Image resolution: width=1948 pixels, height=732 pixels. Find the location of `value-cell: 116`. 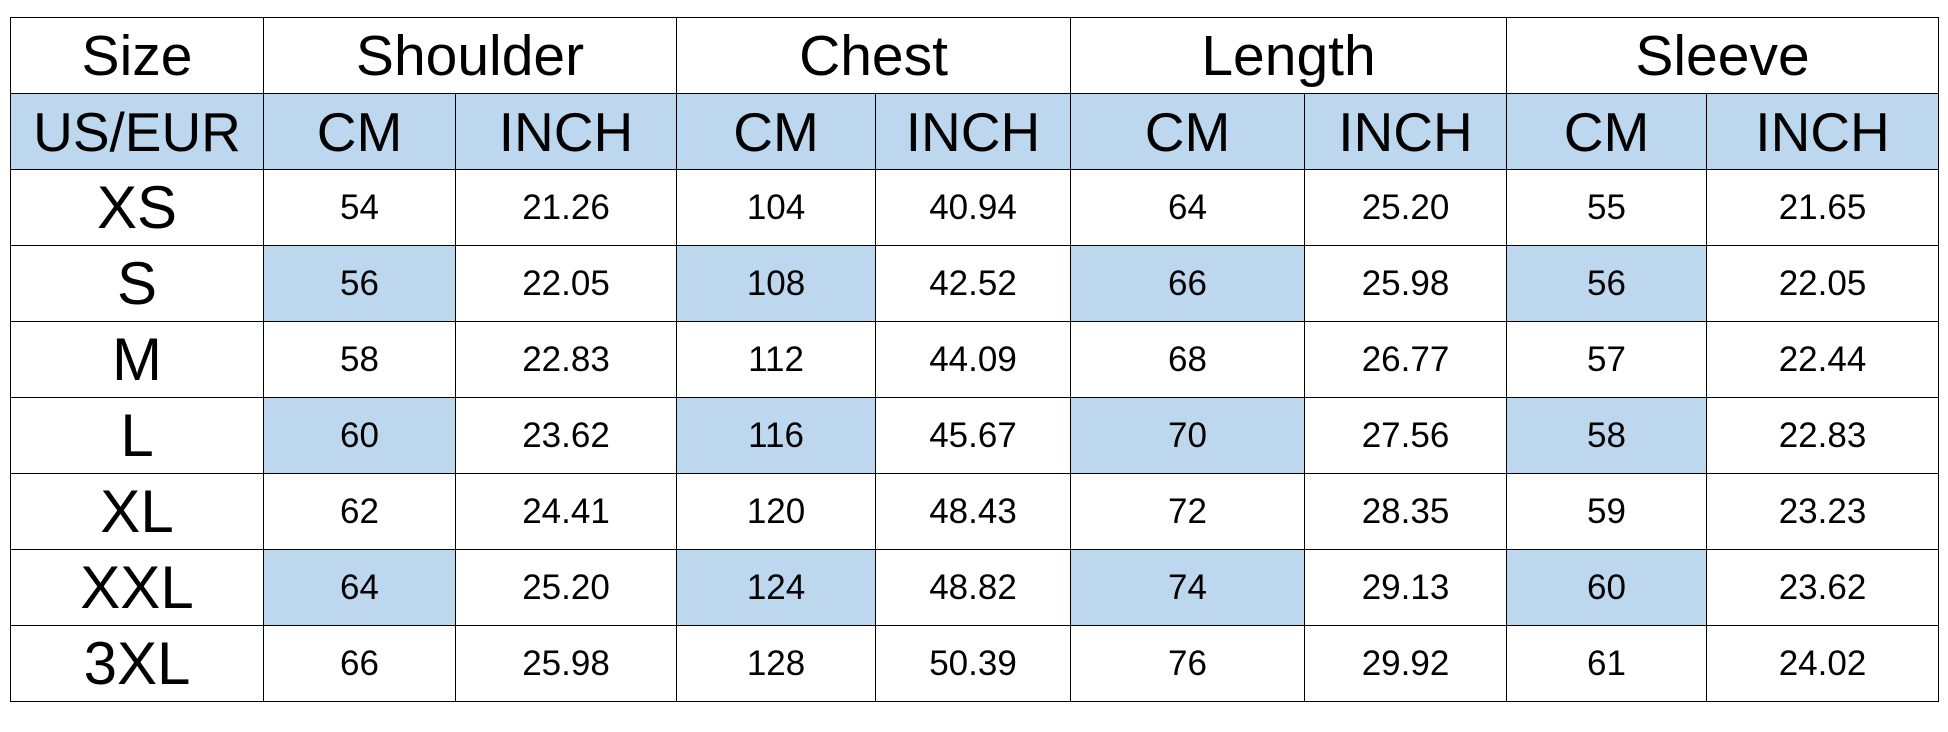

value-cell: 116 is located at coordinates (776, 435).